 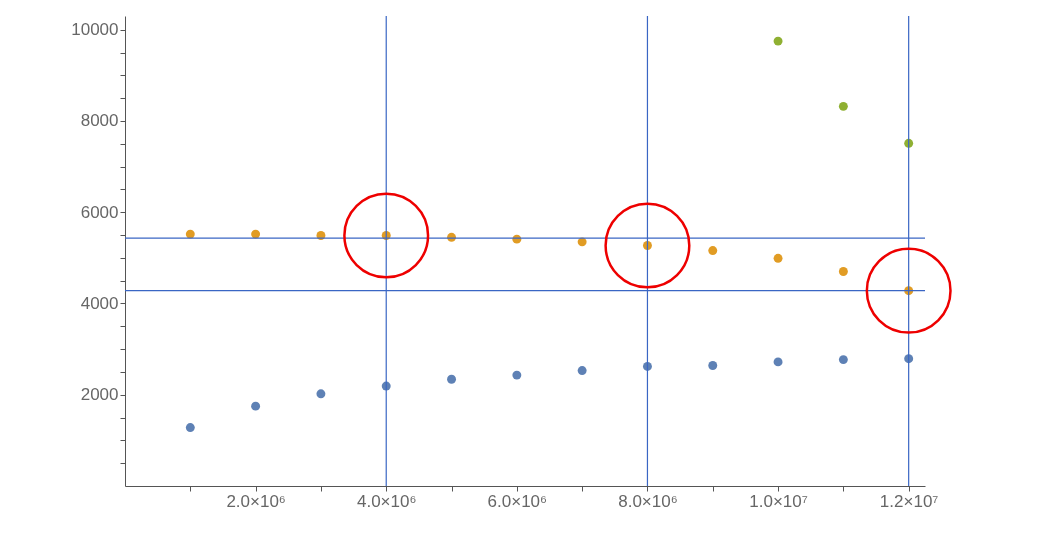 I want to click on y-tick-label: 6000, so click(x=99, y=212).